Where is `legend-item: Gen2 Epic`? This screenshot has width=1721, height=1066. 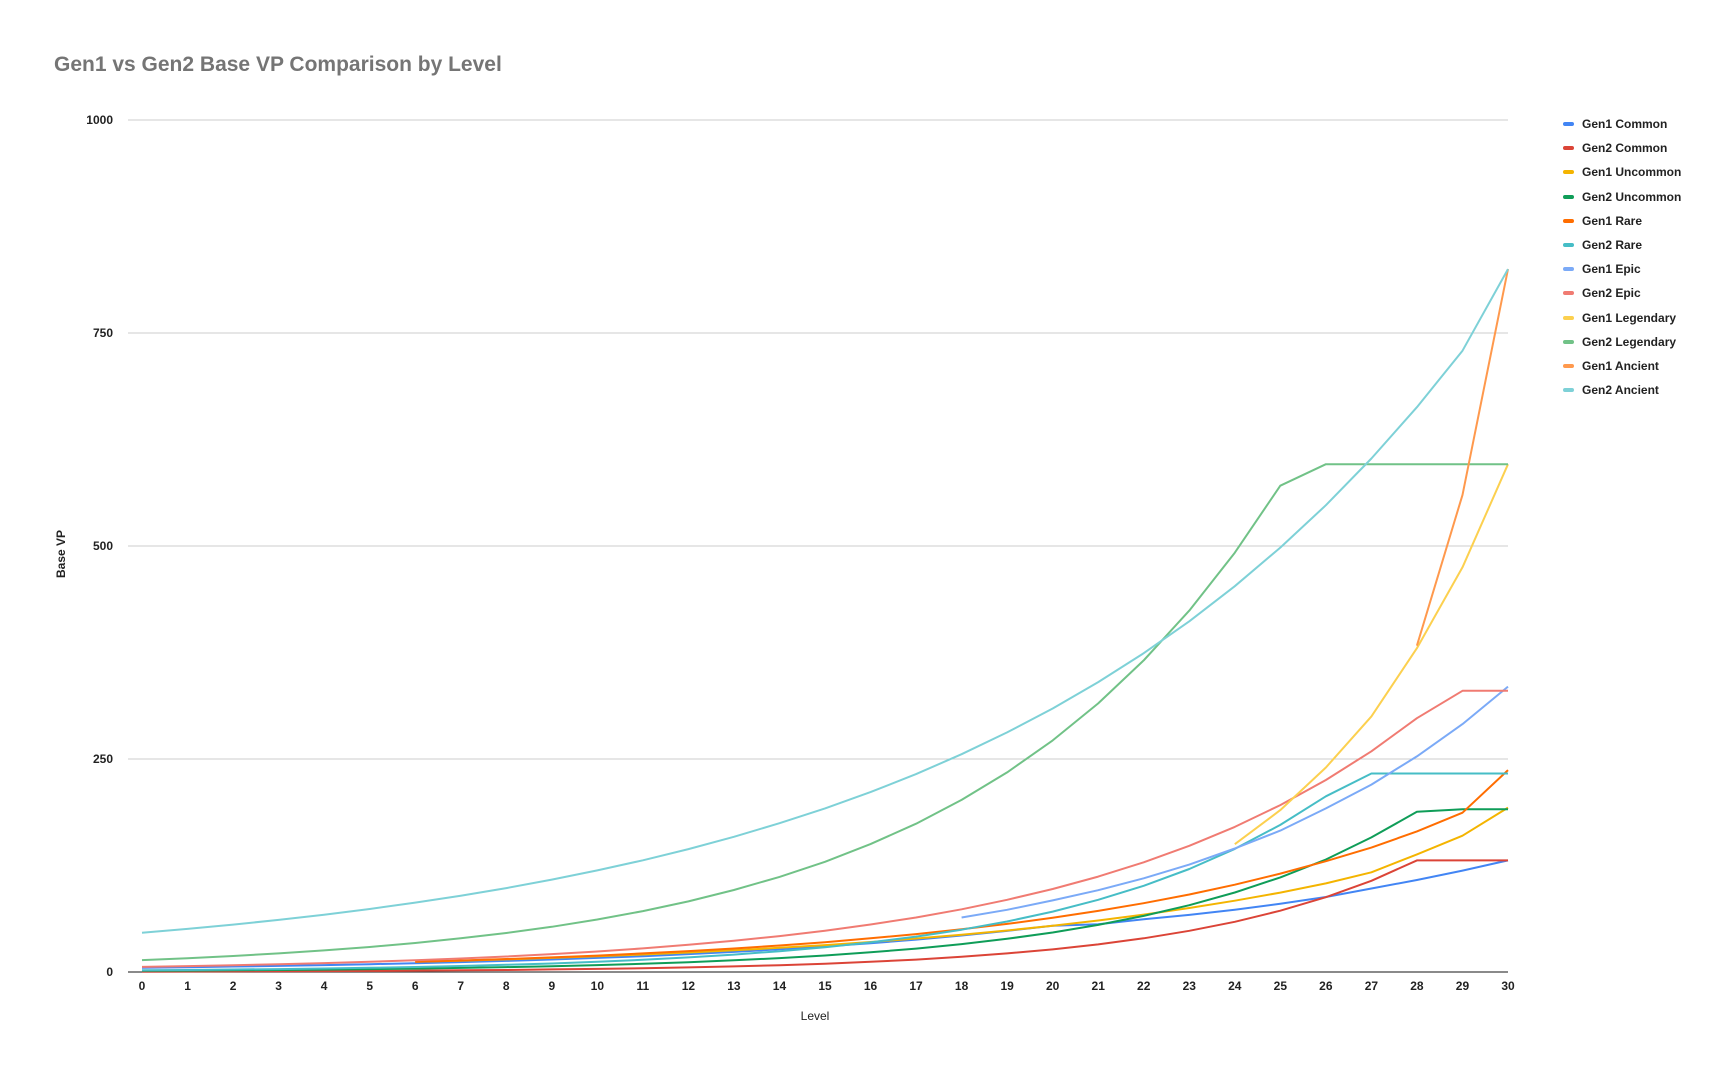
legend-item: Gen2 Epic is located at coordinates (1622, 293).